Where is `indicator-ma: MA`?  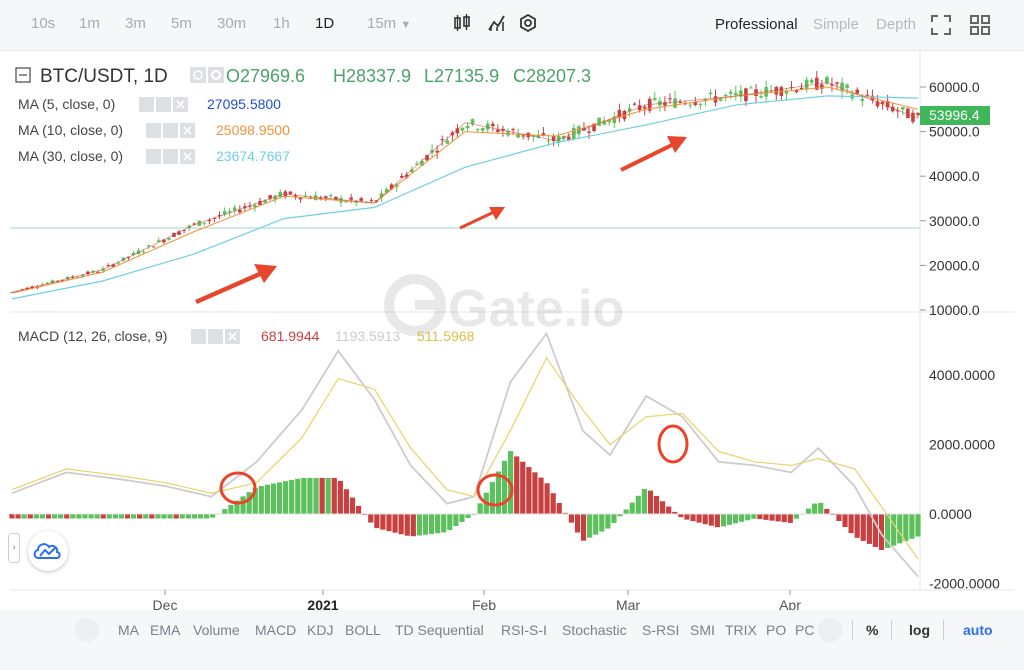 indicator-ma: MA is located at coordinates (128, 630).